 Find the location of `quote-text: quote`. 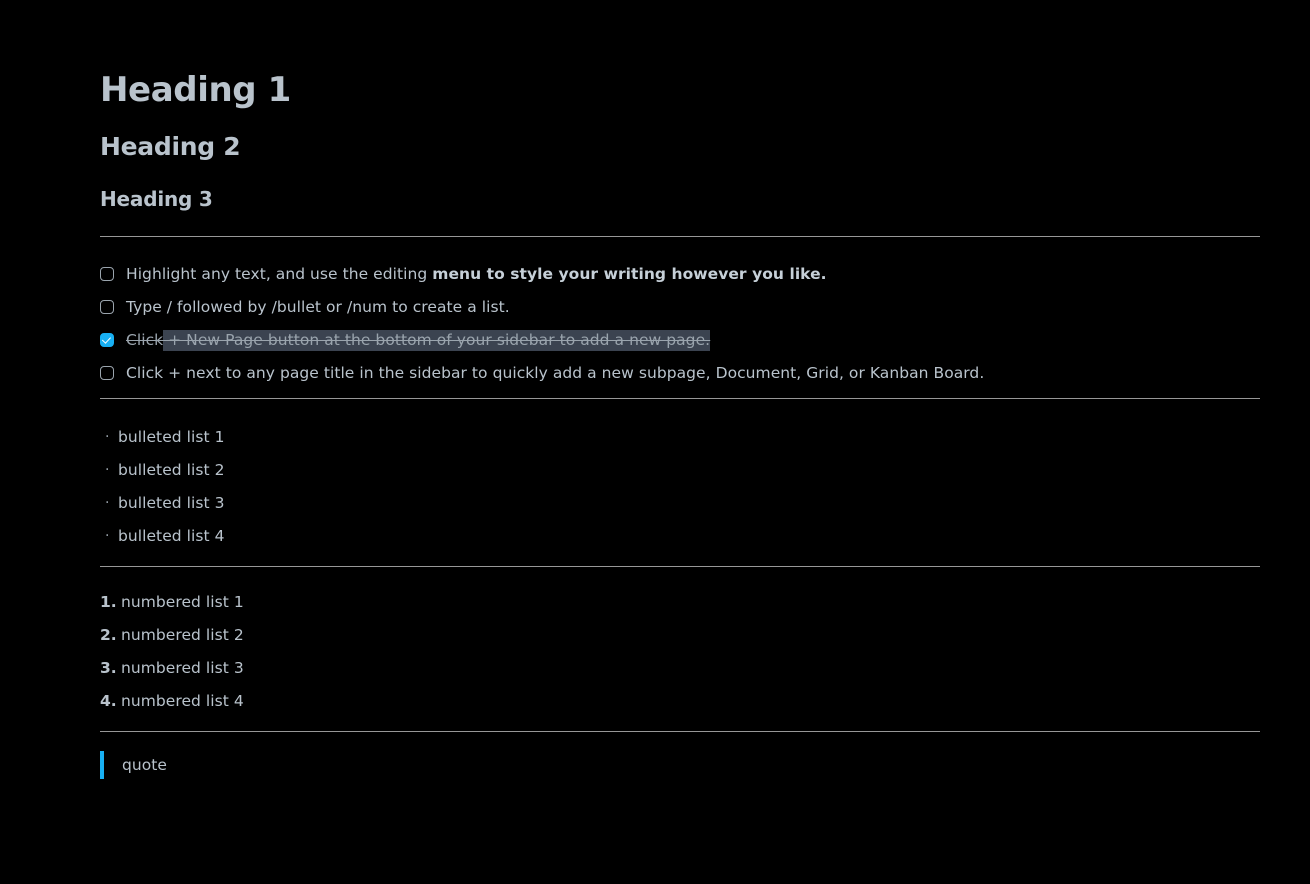

quote-text: quote is located at coordinates (145, 765).